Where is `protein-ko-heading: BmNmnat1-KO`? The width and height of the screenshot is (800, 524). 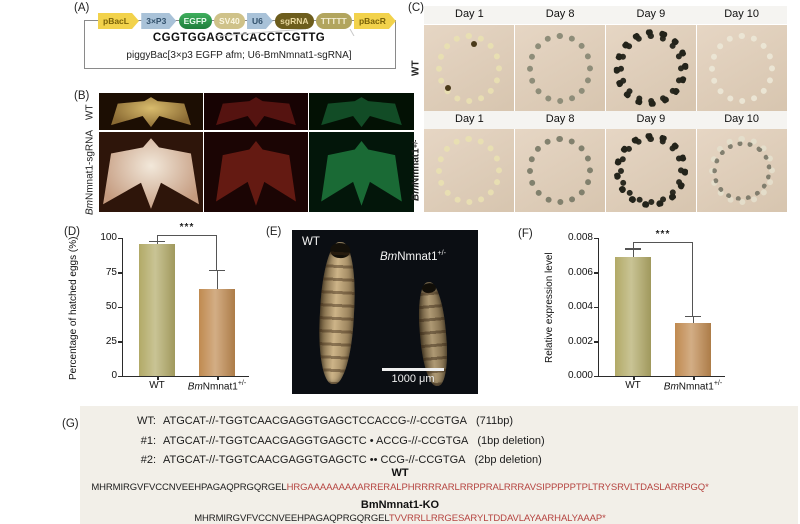
protein-ko-heading: BmNmnat1-KO is located at coordinates (400, 505).